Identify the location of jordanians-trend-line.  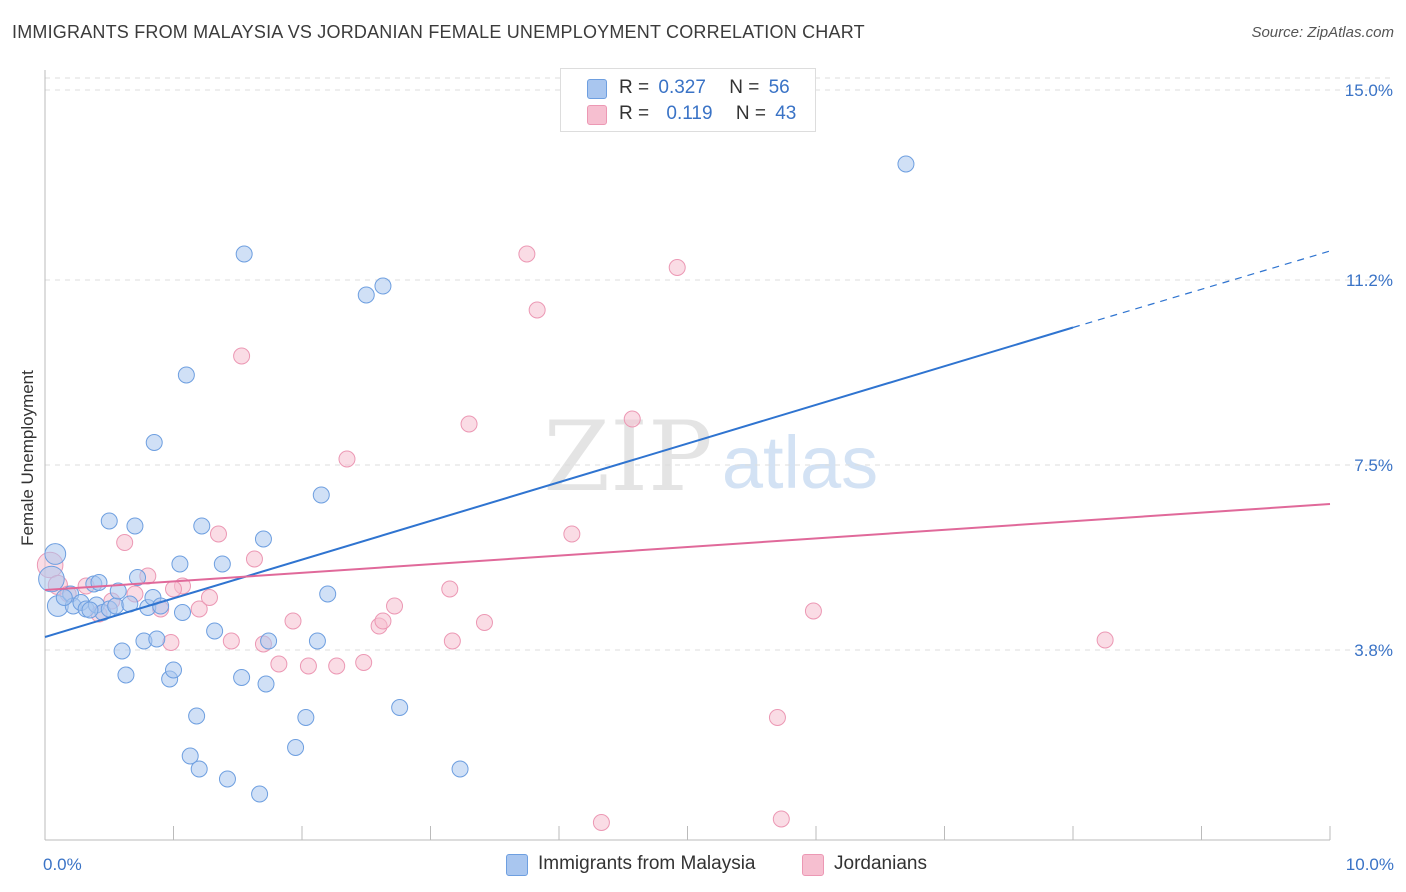
(687, 547).